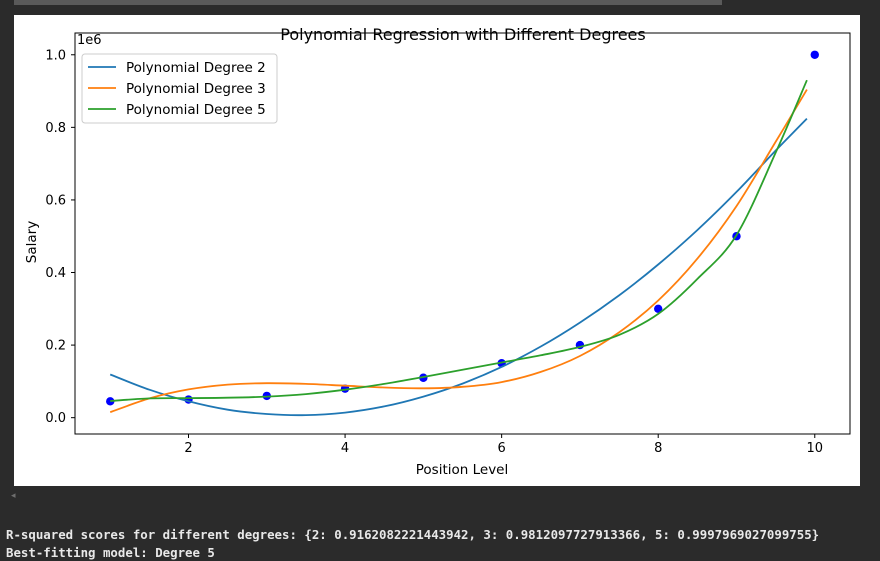  I want to click on y-tick-label-2: 0.4, so click(55, 273).